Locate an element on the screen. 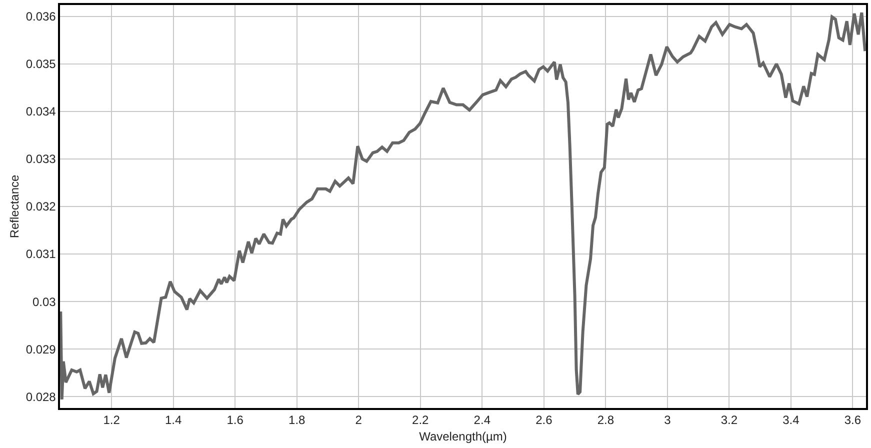  x-tick-label: 1.8 is located at coordinates (297, 420).